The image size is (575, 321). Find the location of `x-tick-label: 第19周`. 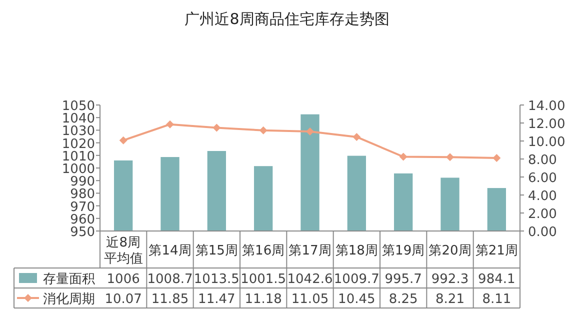

x-tick-label: 第19周 is located at coordinates (403, 251).